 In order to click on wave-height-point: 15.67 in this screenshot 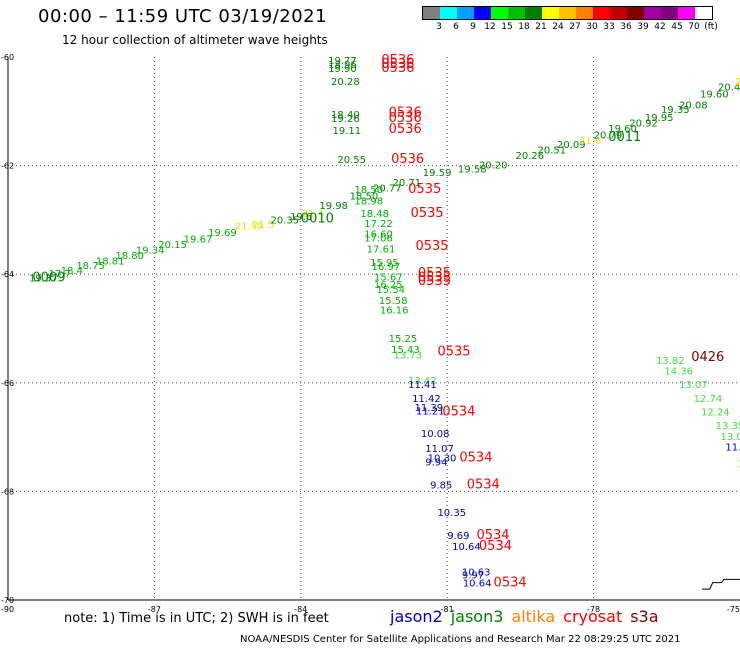, I will do `click(388, 278)`.